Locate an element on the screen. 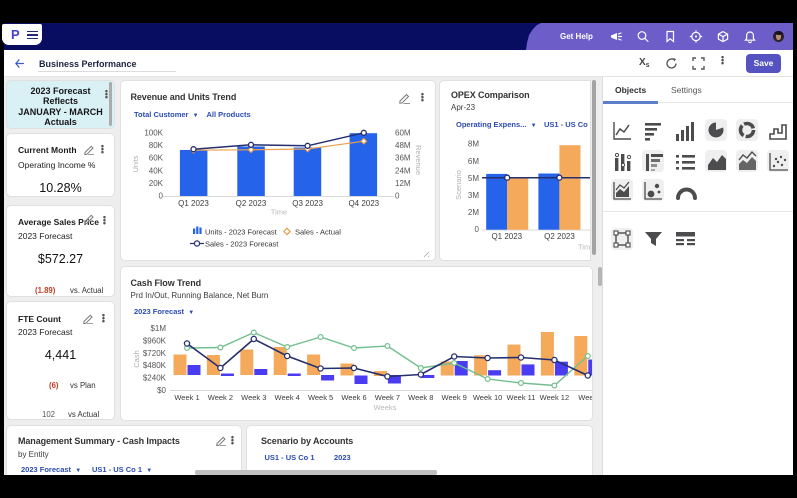  svg-text: Units is located at coordinates (135, 163).